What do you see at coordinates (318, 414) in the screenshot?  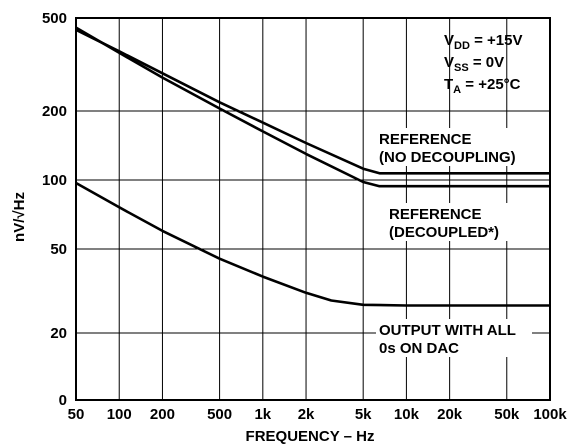 I see `x-tick-labels: 50 100 200 500 1k 2k 5k 10k 20k 50k 100k` at bounding box center [318, 414].